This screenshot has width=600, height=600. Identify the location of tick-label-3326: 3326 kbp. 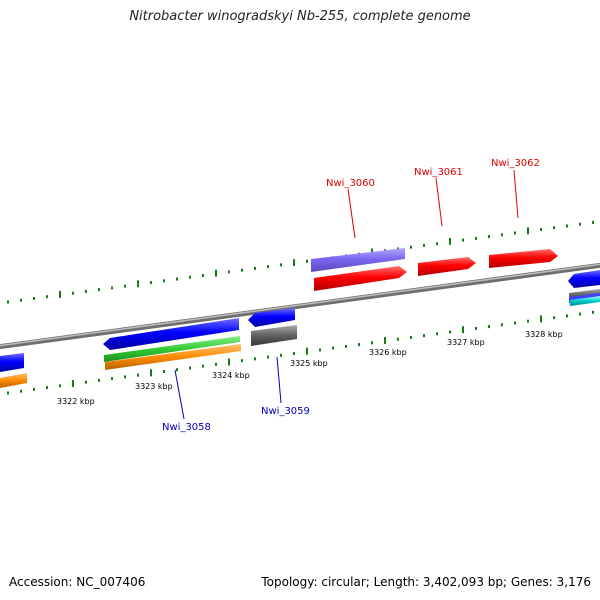
(388, 352).